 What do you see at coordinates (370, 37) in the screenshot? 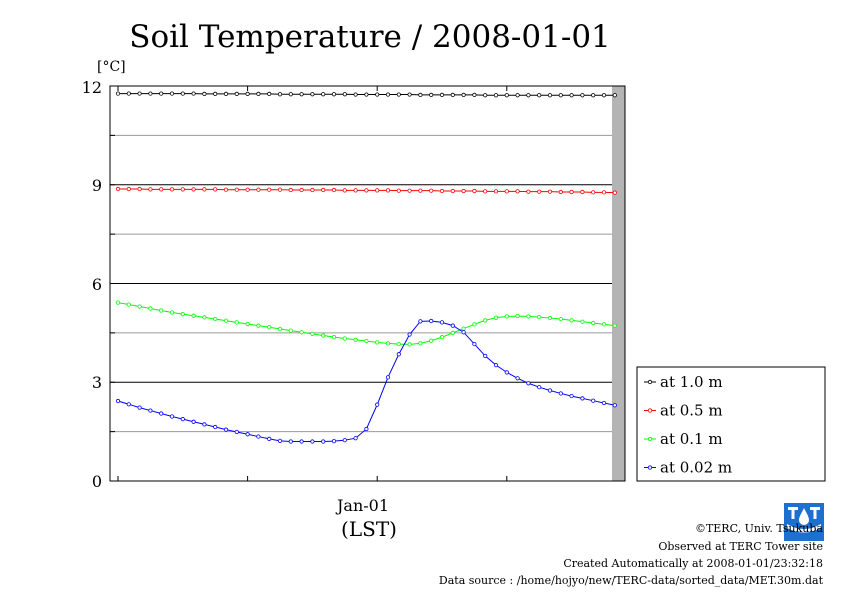
I see `chart-title: Soil Temperature / 2008-01-01` at bounding box center [370, 37].